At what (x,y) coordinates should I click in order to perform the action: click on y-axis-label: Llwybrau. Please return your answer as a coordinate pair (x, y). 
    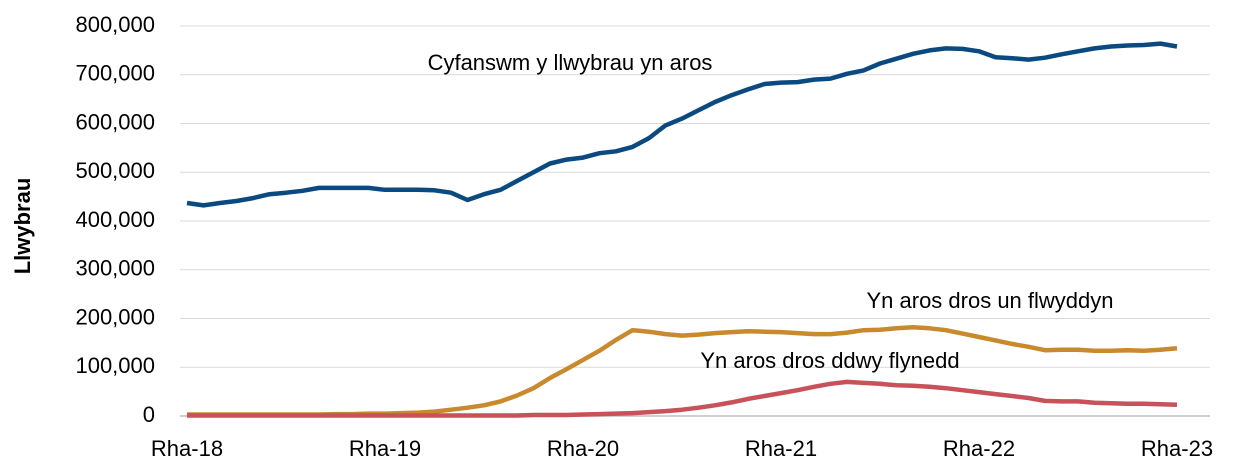
    Looking at the image, I should click on (22, 226).